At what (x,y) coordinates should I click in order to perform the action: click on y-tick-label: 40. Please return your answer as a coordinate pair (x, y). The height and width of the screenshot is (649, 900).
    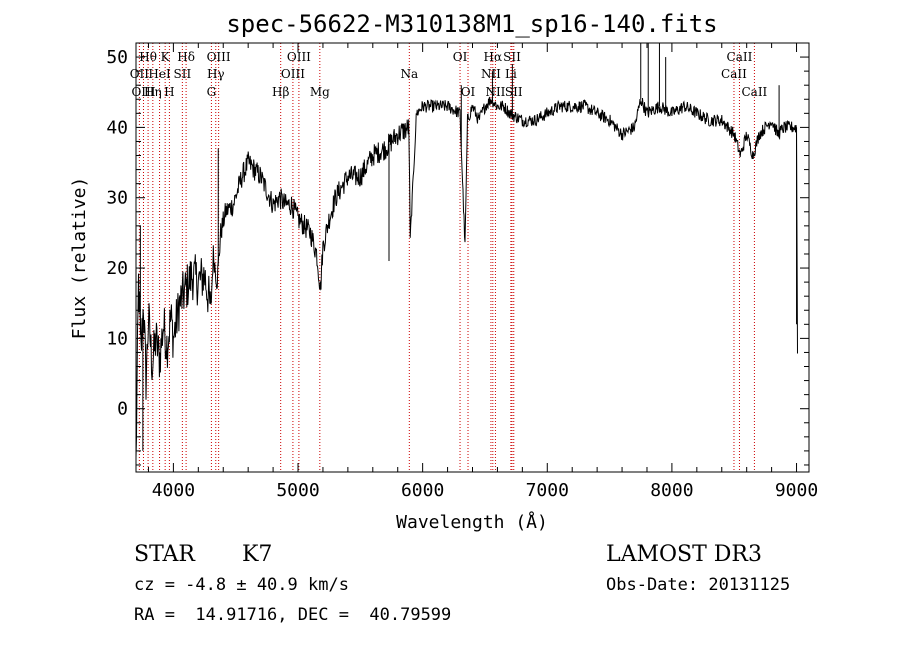
    Looking at the image, I should click on (117, 127).